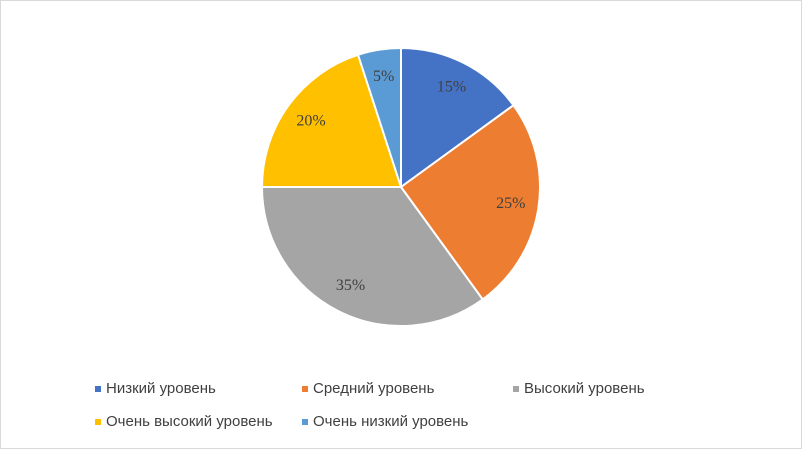 This screenshot has width=802, height=449. Describe the element at coordinates (189, 421) in the screenshot. I see `legend-label: Очень высокий уровень` at that location.